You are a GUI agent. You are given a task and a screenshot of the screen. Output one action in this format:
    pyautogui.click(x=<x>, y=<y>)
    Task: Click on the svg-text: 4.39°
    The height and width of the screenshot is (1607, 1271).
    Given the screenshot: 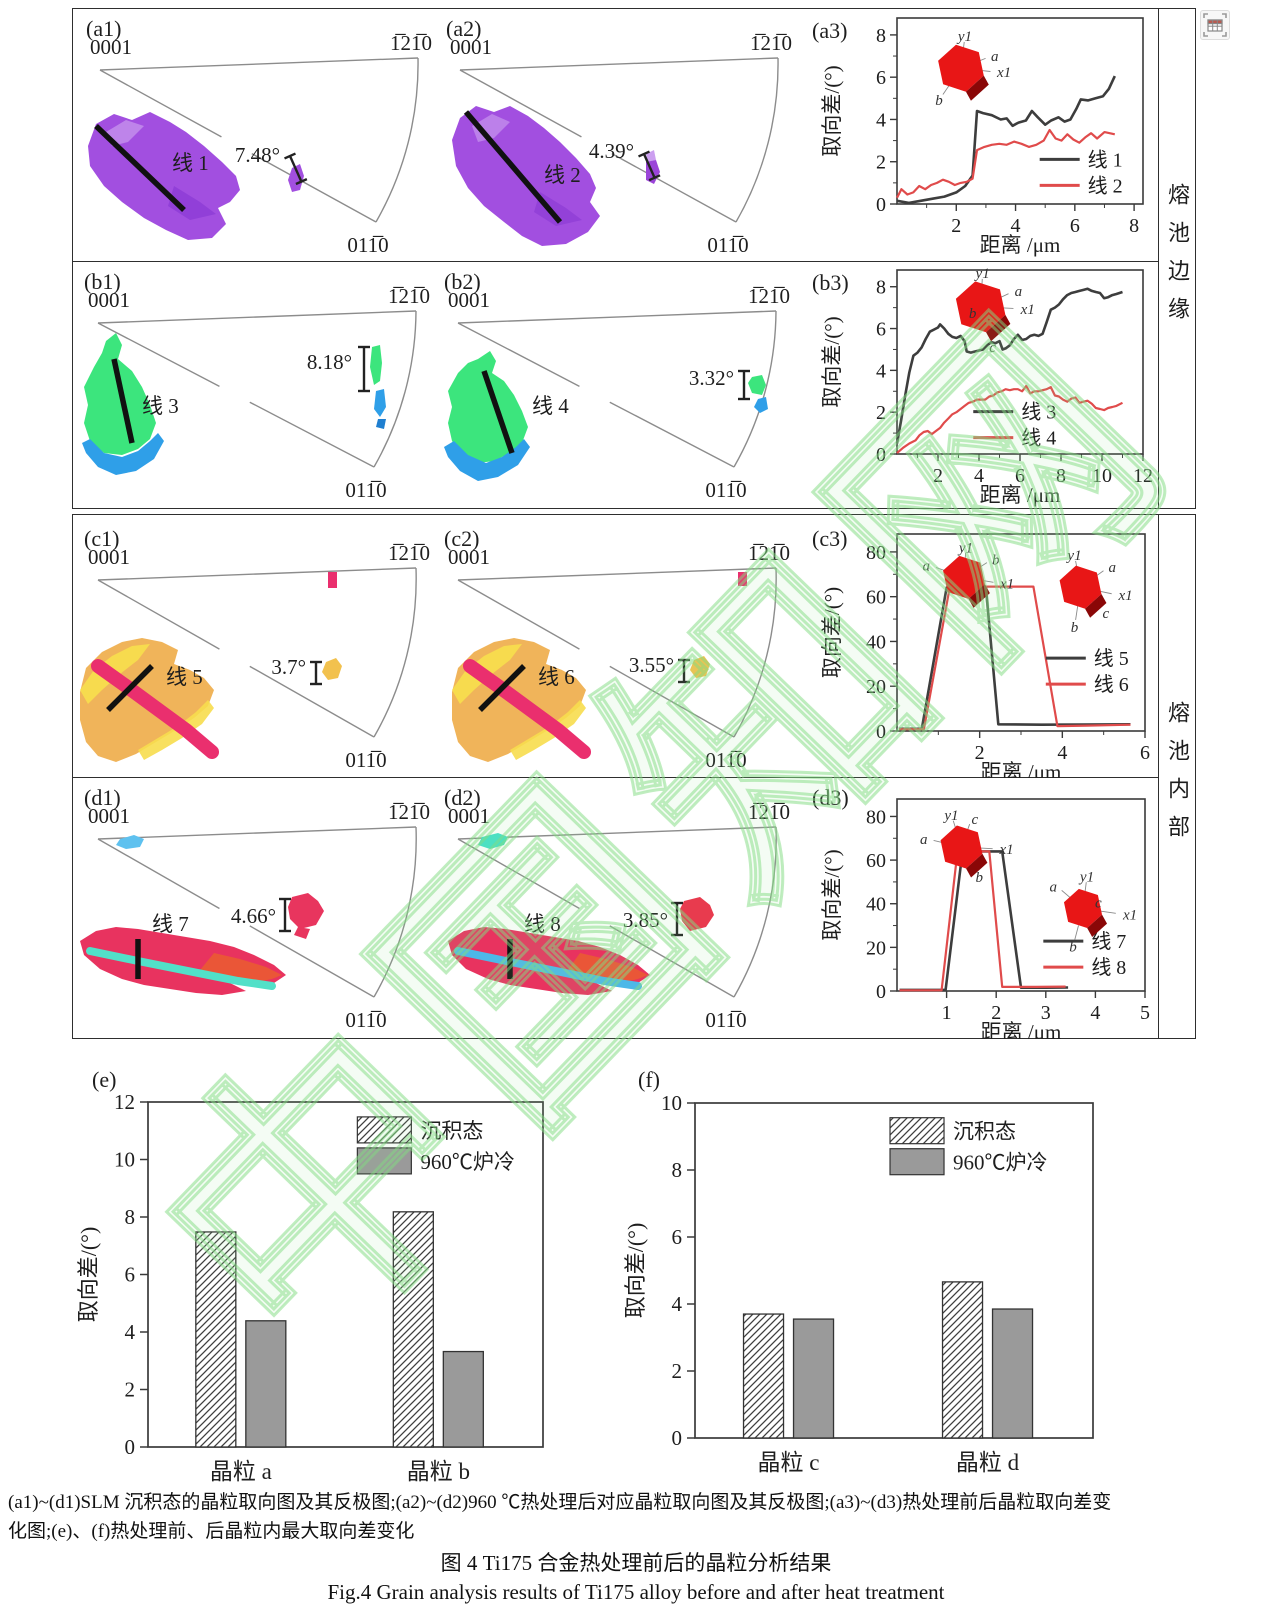 What is the action you would take?
    pyautogui.click(x=611, y=151)
    